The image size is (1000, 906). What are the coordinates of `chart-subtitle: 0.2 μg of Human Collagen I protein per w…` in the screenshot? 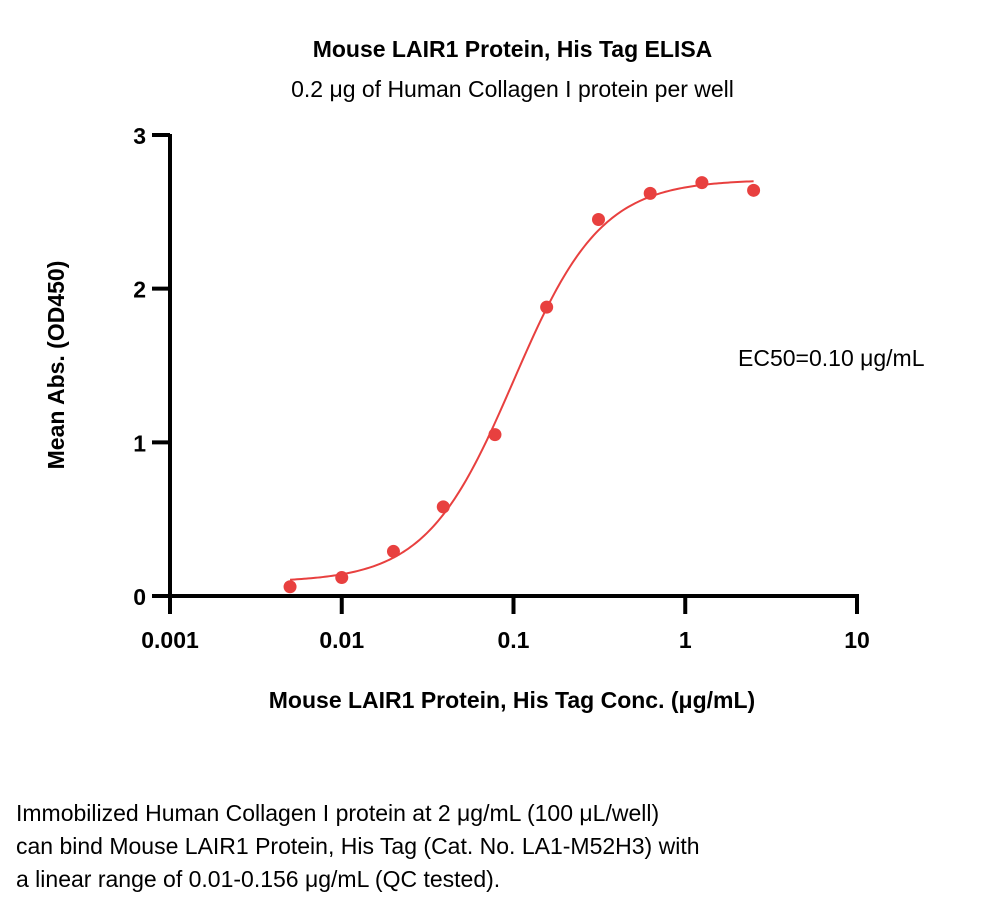 It's located at (512, 89).